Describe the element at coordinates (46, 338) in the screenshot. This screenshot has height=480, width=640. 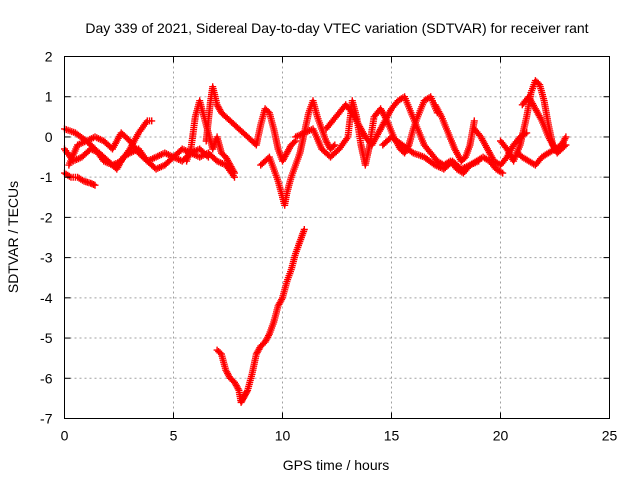
I see `y-tick-label: -5` at that location.